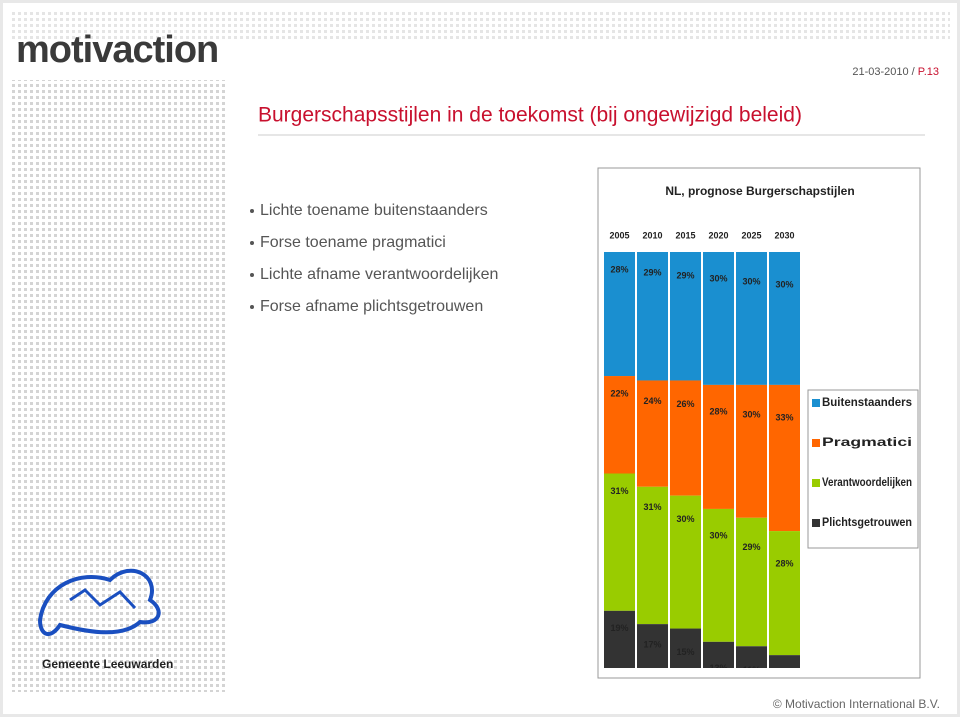 The height and width of the screenshot is (717, 960). What do you see at coordinates (619, 393) in the screenshot?
I see `value-label: 22%` at bounding box center [619, 393].